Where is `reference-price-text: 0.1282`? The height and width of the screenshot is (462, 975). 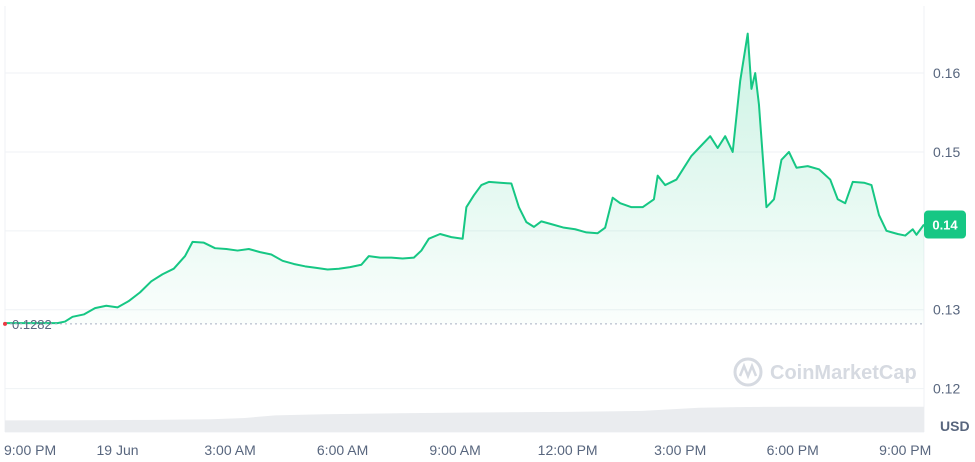
reference-price-text: 0.1282 is located at coordinates (32, 324).